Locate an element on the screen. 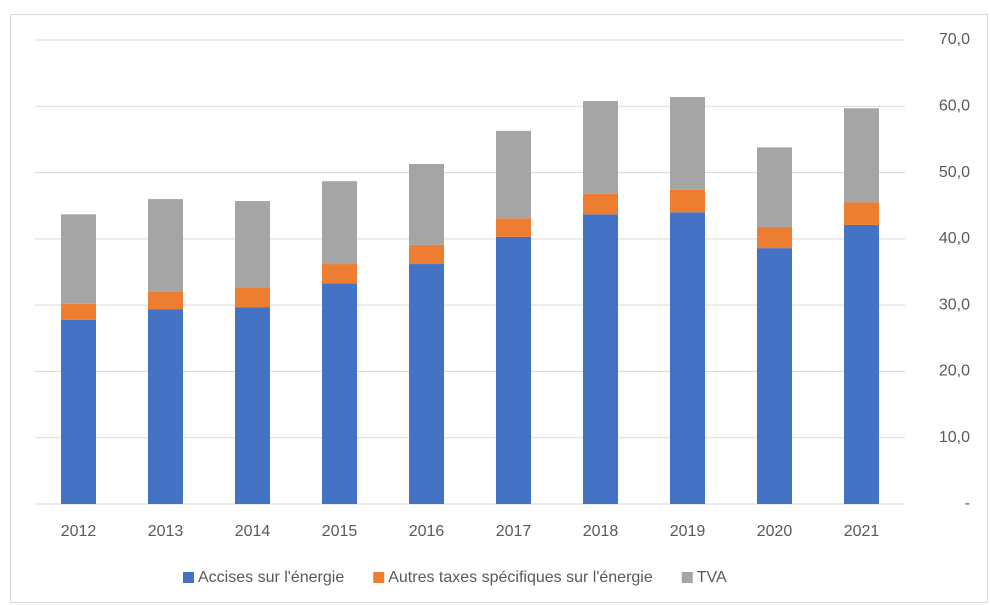  legend-label: TVA is located at coordinates (712, 577).